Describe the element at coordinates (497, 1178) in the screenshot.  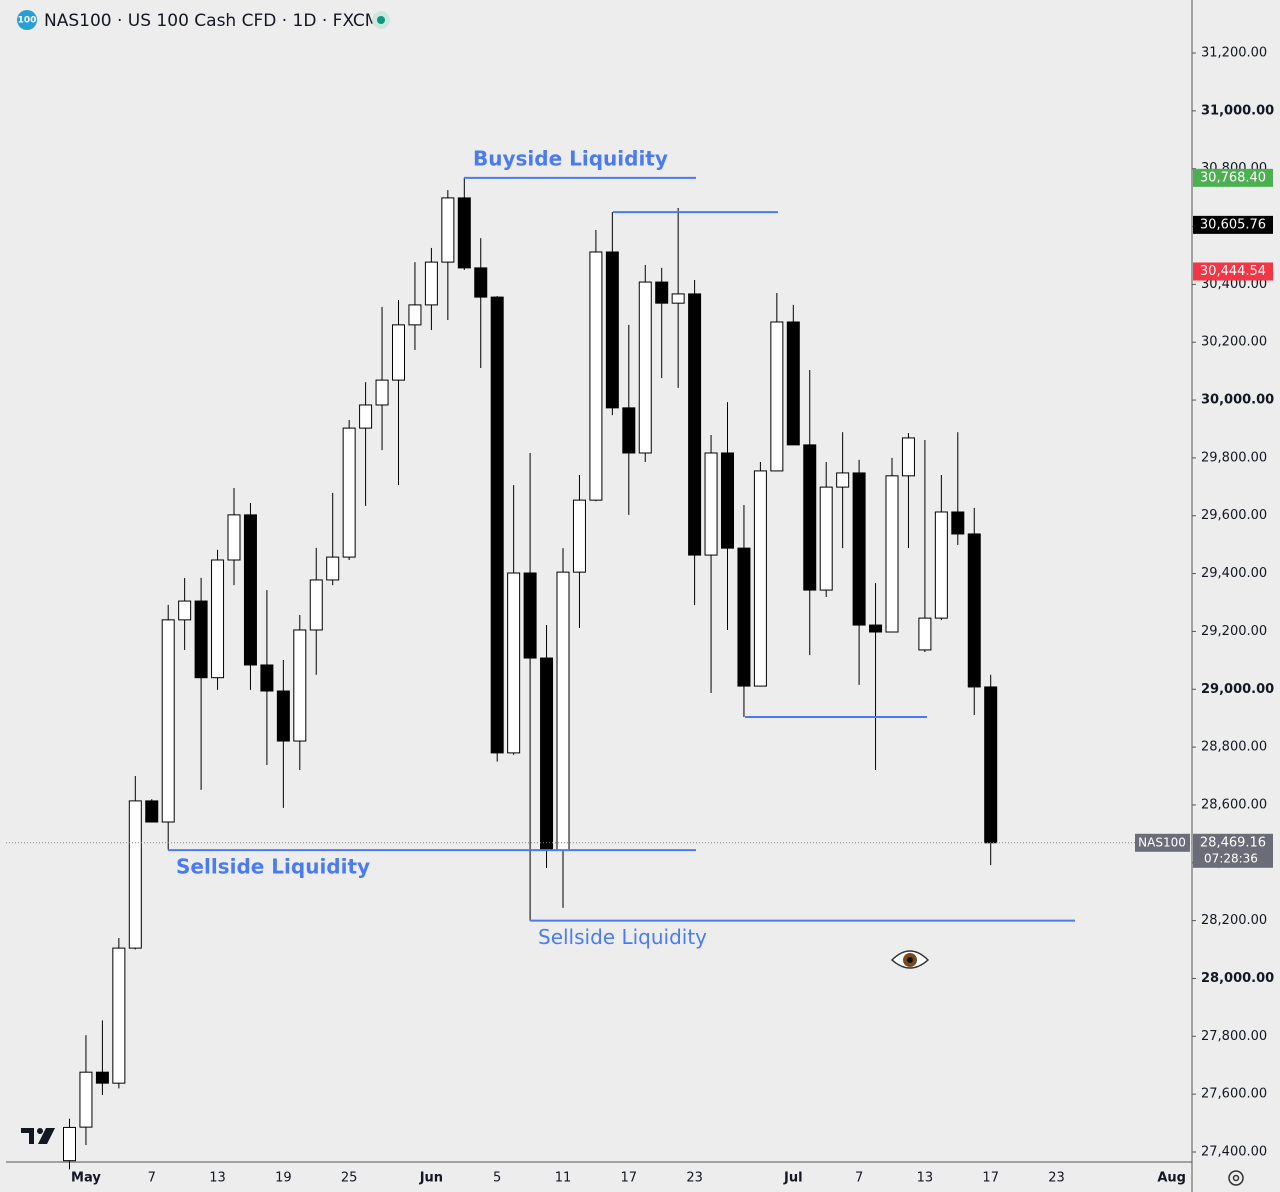
I see `x-tick-label: 5` at that location.